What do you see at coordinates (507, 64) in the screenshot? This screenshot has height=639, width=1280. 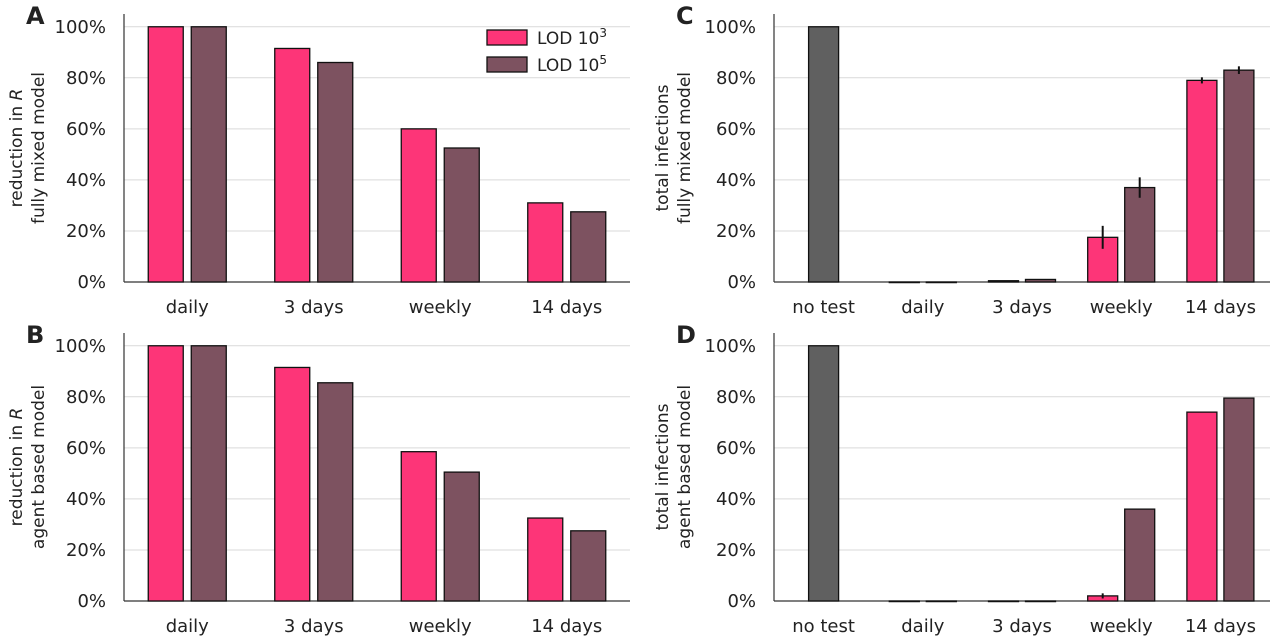 I see `legend-swatch-lod5` at bounding box center [507, 64].